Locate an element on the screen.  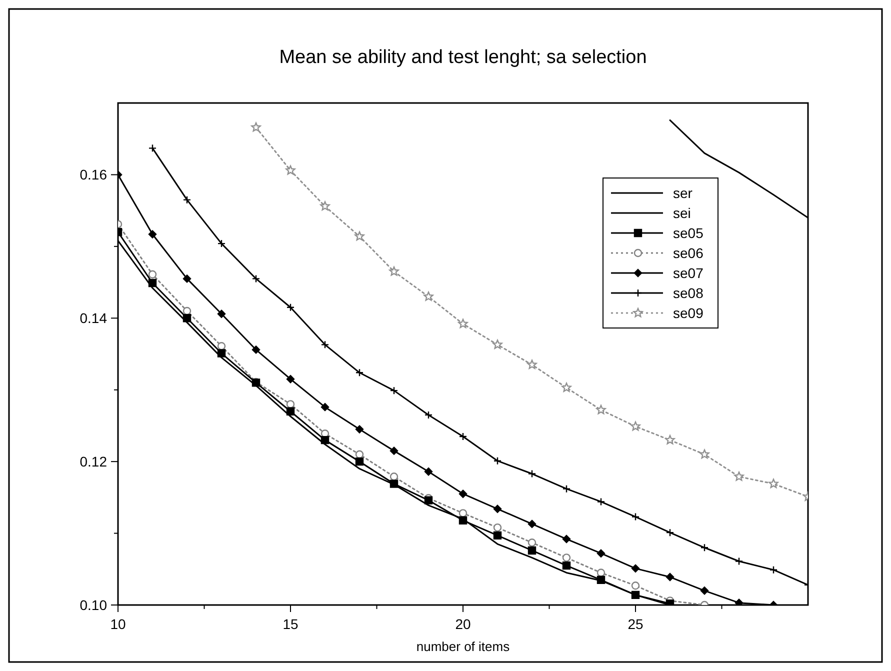
x-tick-label: 20 is located at coordinates (463, 624).